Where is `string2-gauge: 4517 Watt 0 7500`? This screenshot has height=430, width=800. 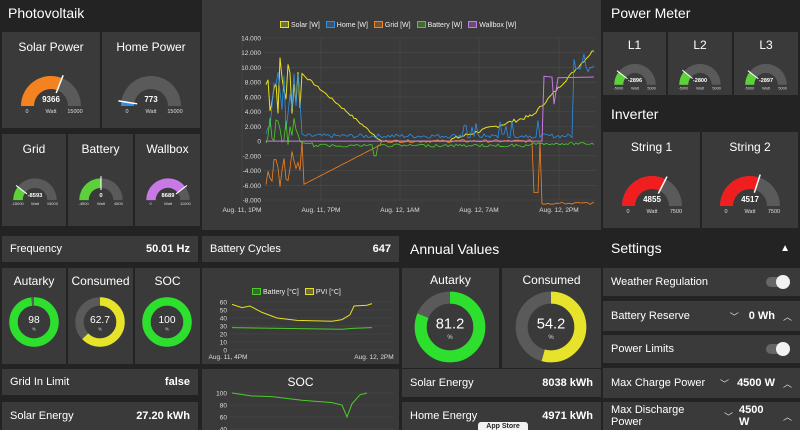 string2-gauge: 4517 Watt 0 7500 is located at coordinates (750, 194).